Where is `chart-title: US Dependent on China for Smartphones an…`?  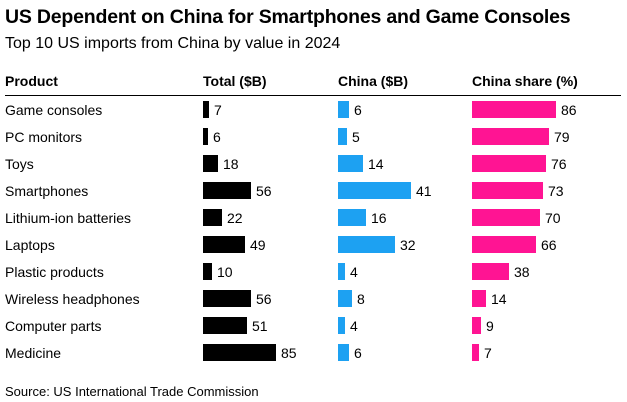
chart-title: US Dependent on China for Smartphones an… is located at coordinates (288, 17).